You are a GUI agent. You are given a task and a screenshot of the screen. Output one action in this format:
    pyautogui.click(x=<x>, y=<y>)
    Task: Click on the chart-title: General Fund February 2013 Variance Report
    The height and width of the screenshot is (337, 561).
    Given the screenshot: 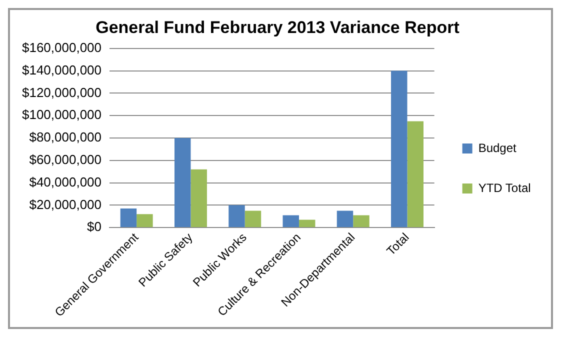 What is the action you would take?
    pyautogui.click(x=278, y=27)
    